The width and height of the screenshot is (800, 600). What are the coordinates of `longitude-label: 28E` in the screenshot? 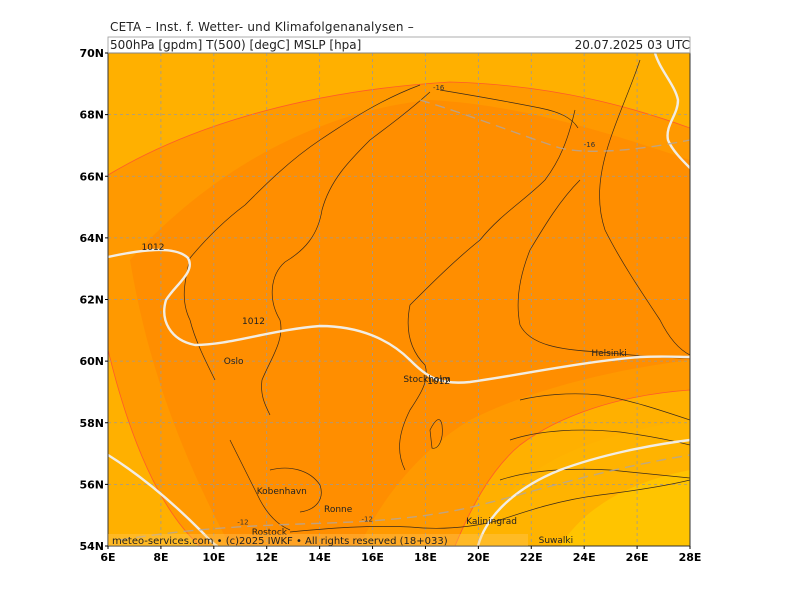 It's located at (690, 557).